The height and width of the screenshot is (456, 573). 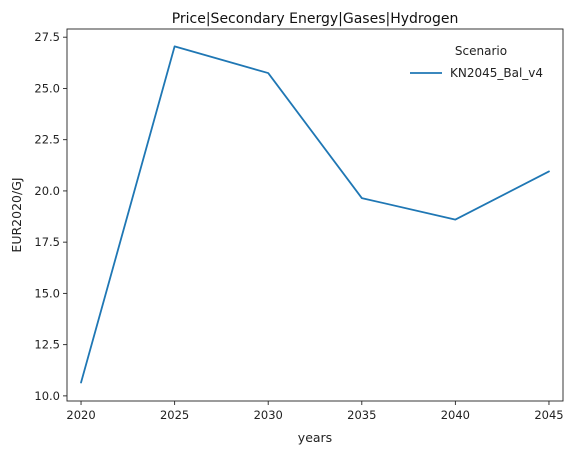 I want to click on x-tick-label: 2030, so click(x=268, y=415).